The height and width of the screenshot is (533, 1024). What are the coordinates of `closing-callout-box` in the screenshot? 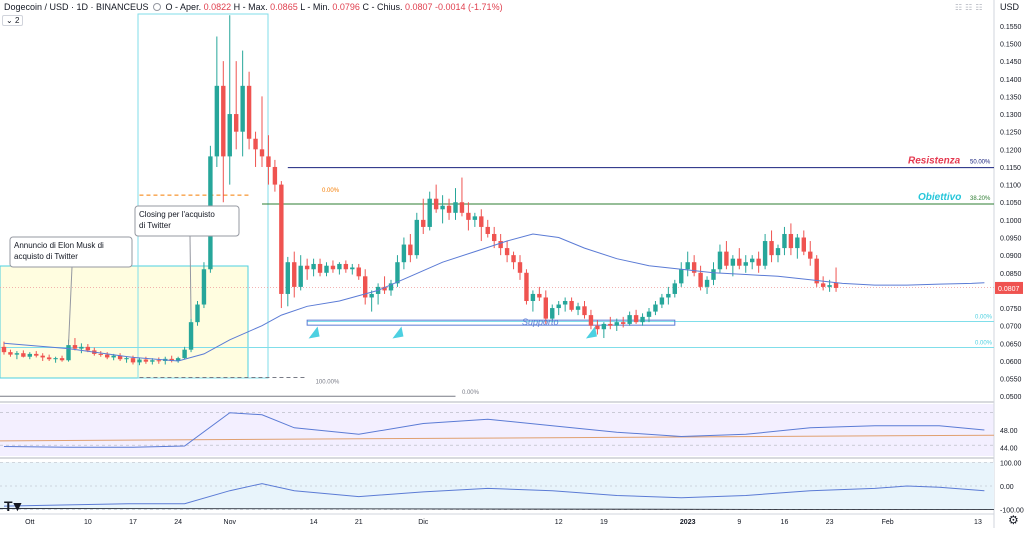 It's located at (187, 221).